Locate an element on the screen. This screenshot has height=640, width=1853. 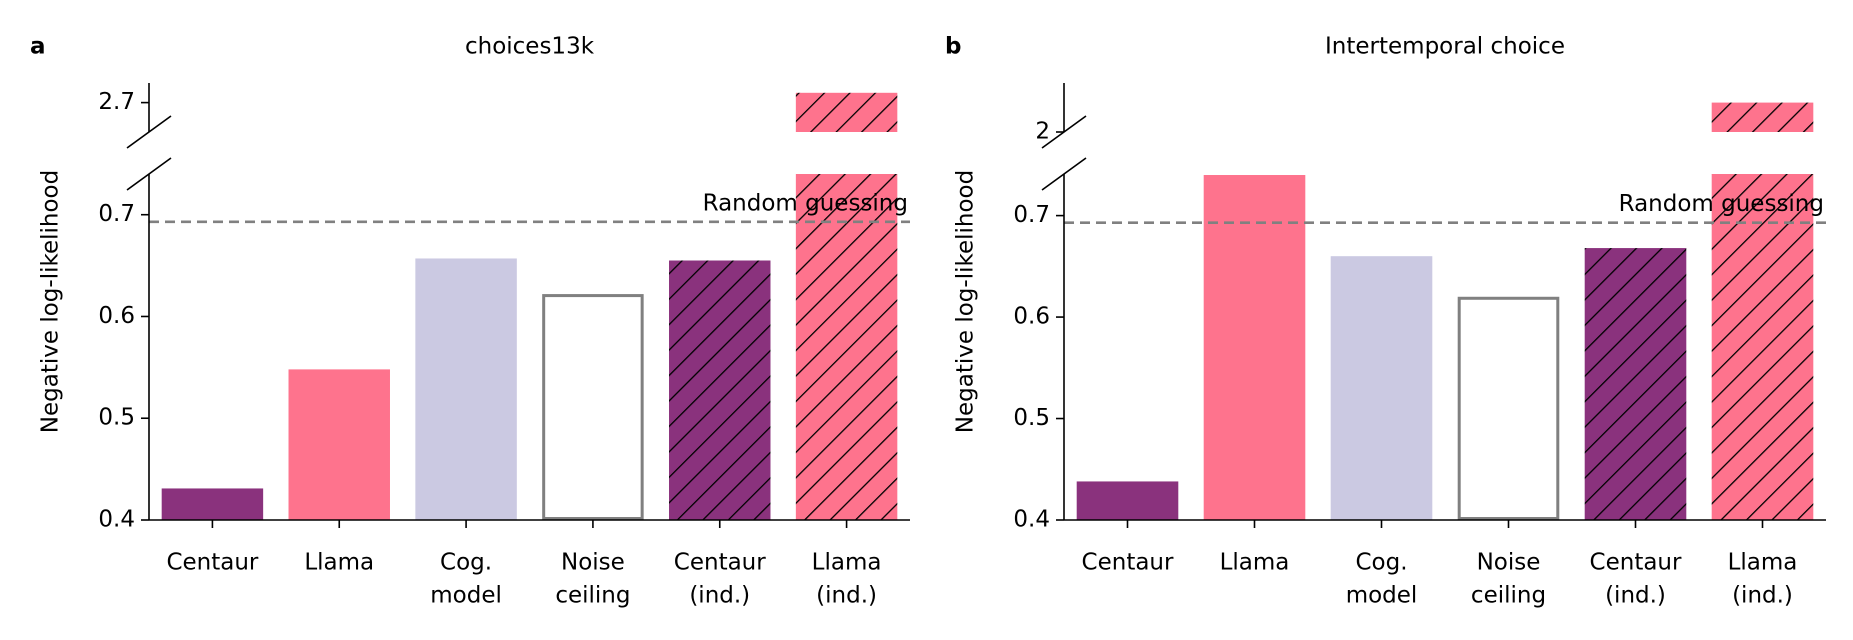
panel-label: a is located at coordinates (38, 47).